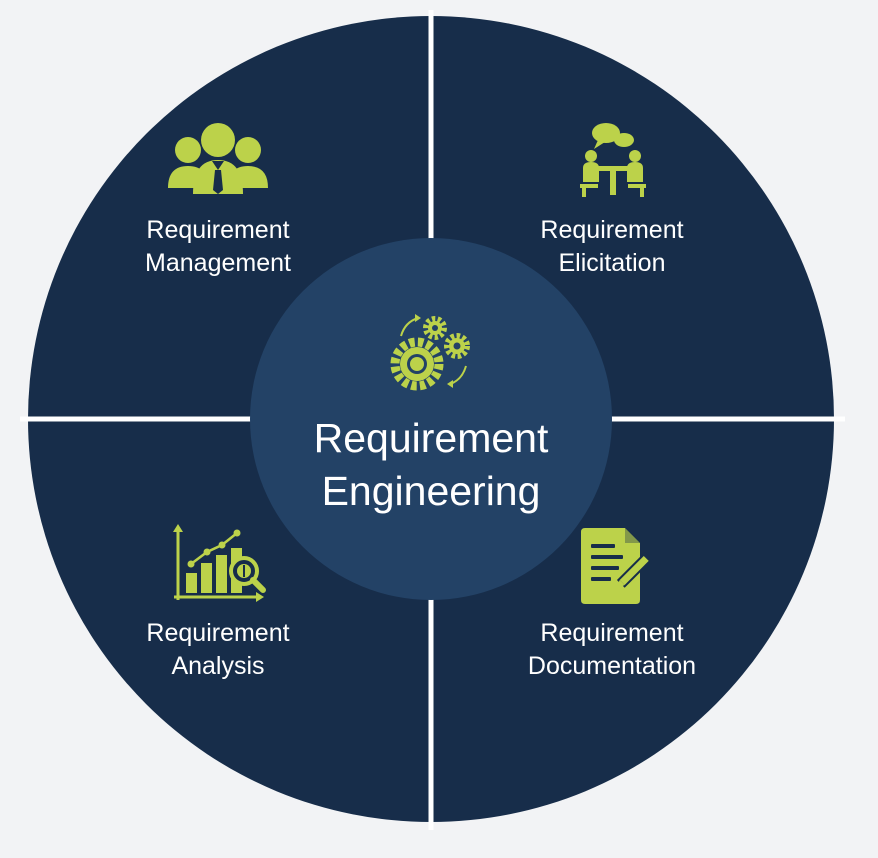 Image resolution: width=878 pixels, height=858 pixels. Describe the element at coordinates (611, 230) in the screenshot. I see `elicitation-label-line1: Requirement` at that location.